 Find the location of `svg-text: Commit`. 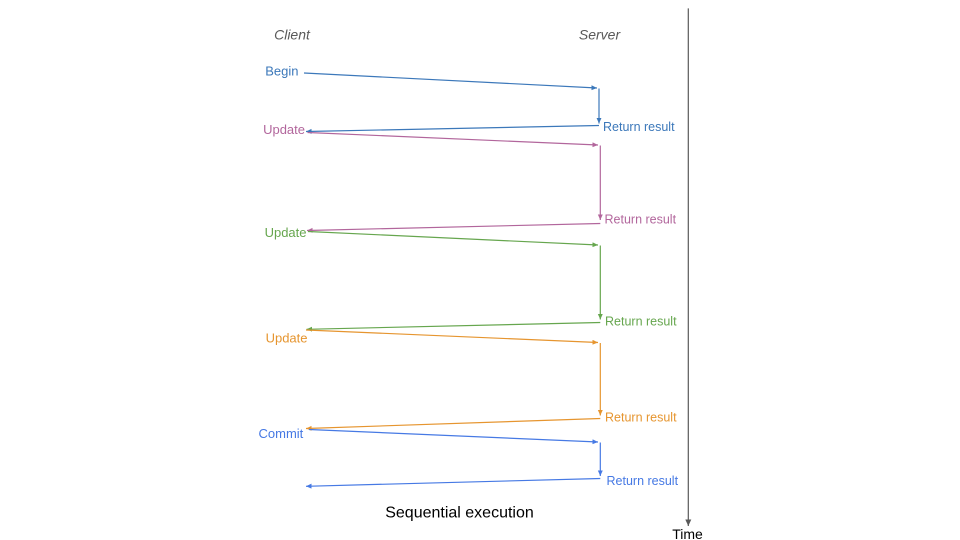

svg-text: Commit is located at coordinates (281, 433).